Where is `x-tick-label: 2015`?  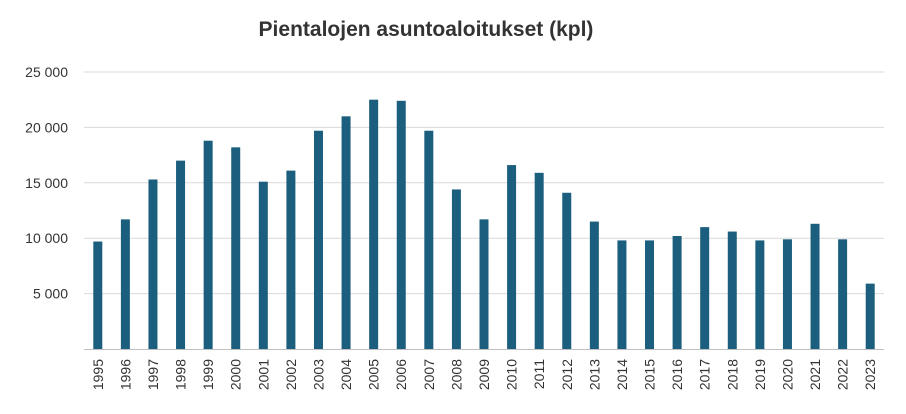 x-tick-label: 2015 is located at coordinates (650, 374).